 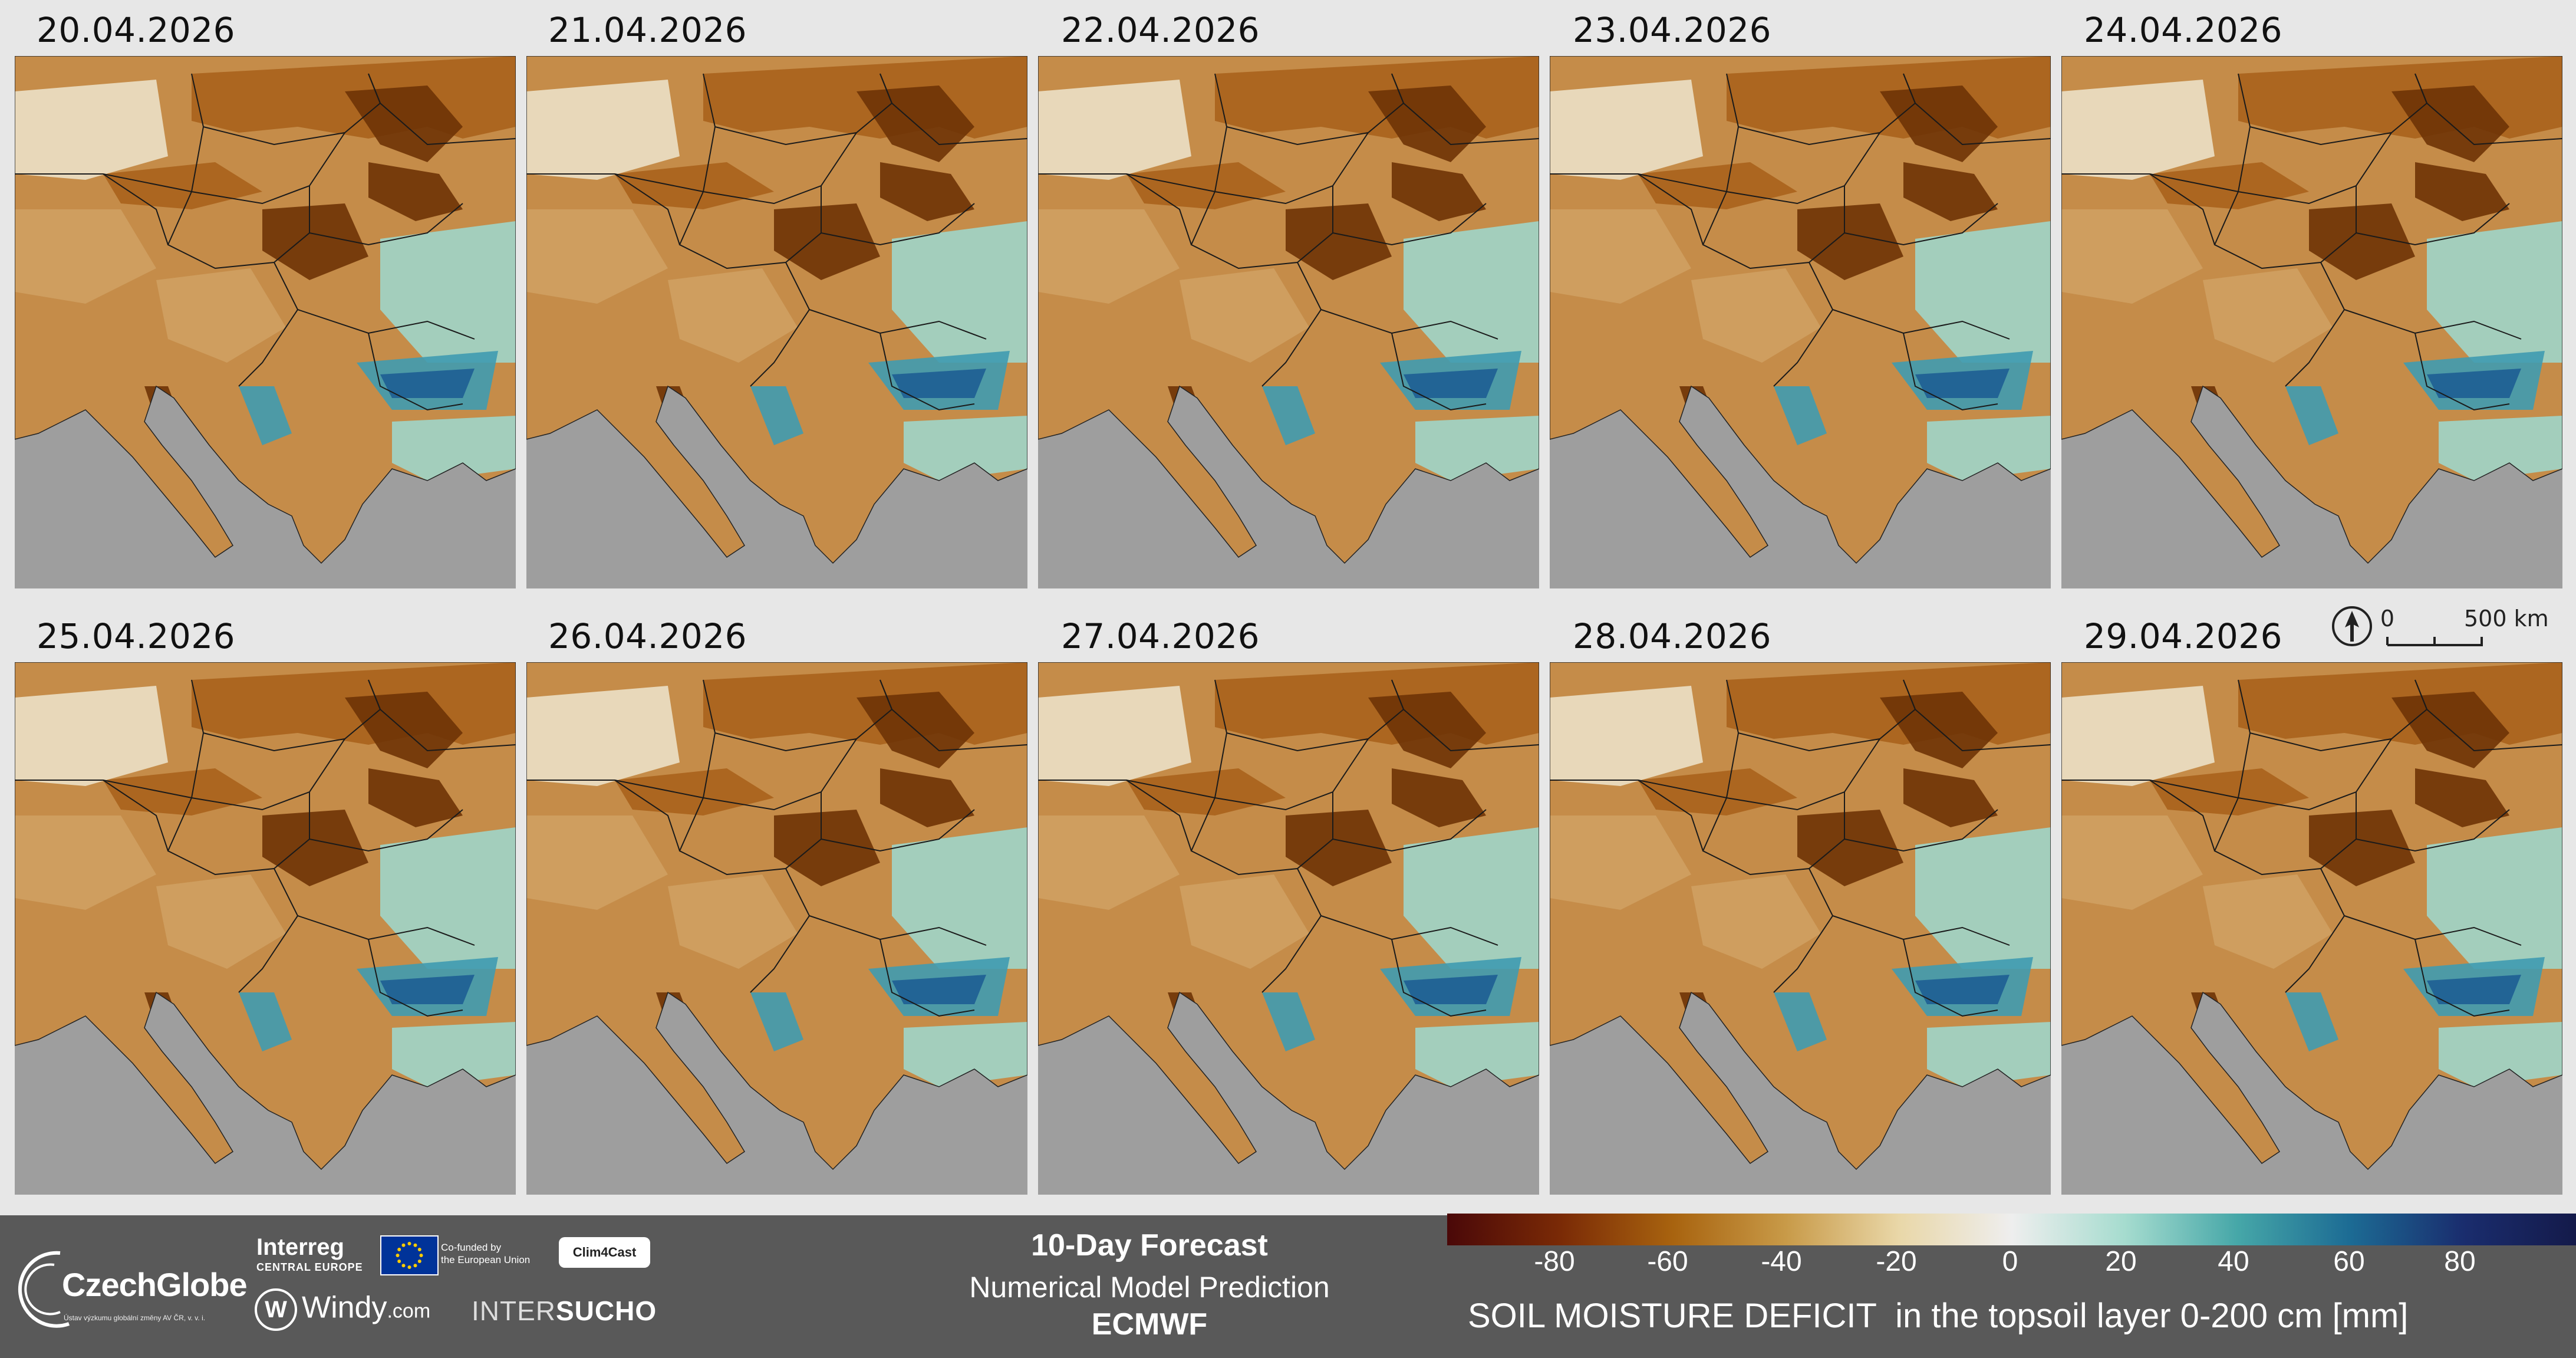 What do you see at coordinates (1160, 30) in the screenshot?
I see `panel-date-3: 22.04.2026` at bounding box center [1160, 30].